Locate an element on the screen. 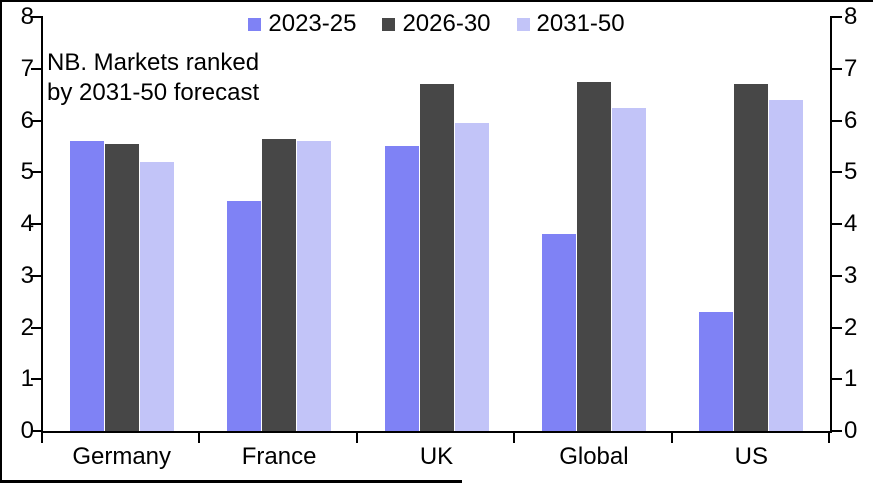 The image size is (873, 483). x-axis-label-US: US is located at coordinates (751, 456).